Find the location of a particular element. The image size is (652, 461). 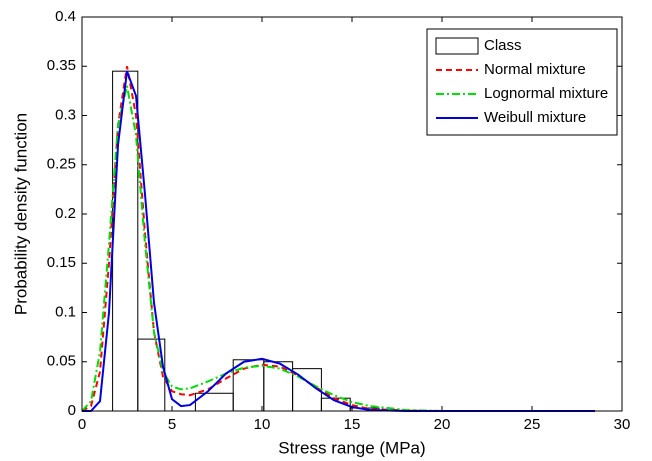

y-tick-label: 0.4 is located at coordinates (65, 16).